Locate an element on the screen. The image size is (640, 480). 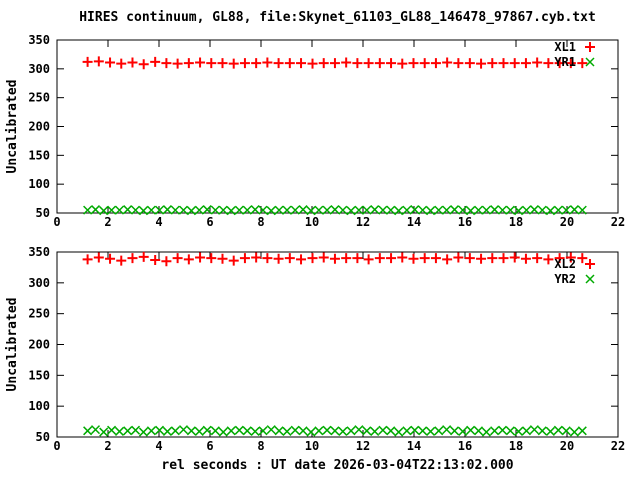
panel-top-legend-sample-XL1-plus-marker-icon is located at coordinates (590, 47).